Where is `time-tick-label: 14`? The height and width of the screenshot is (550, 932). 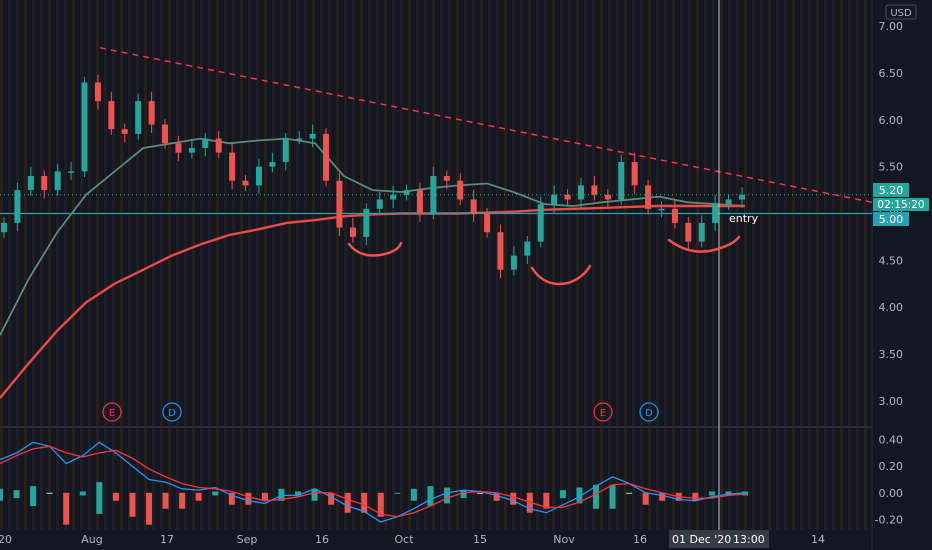
time-tick-label: 14 is located at coordinates (818, 539).